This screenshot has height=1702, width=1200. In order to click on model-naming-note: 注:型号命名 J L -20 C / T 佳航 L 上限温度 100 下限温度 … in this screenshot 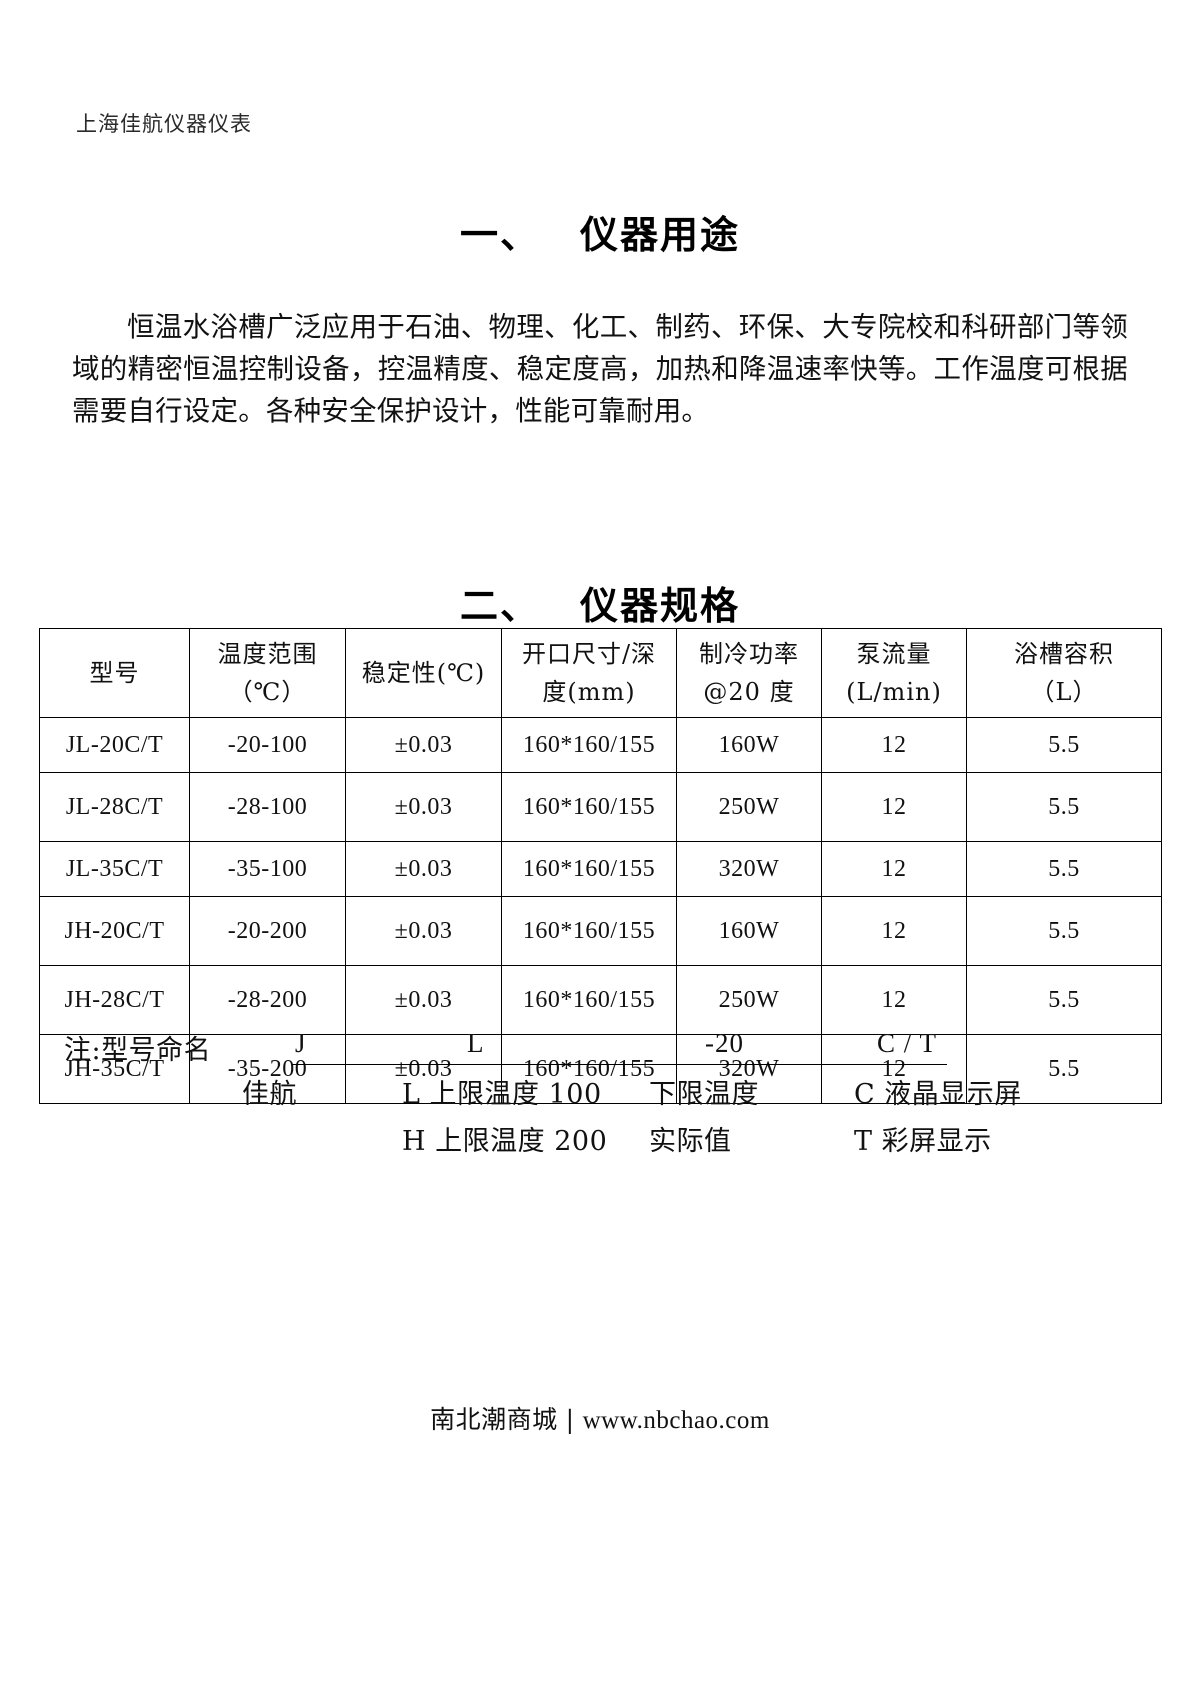, I will do `click(600, 1097)`.